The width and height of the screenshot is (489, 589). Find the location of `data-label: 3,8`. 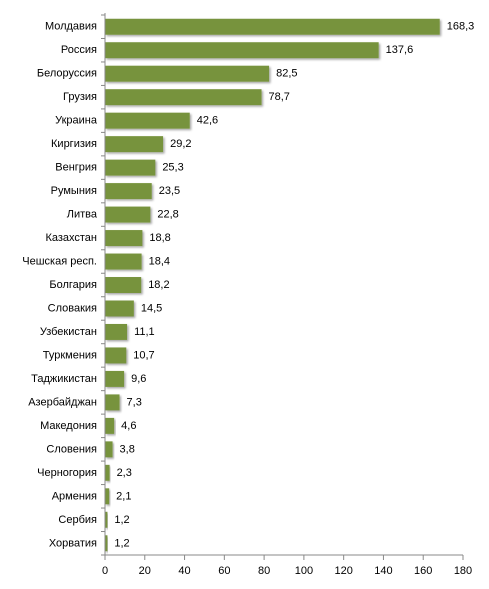

data-label: 3,8 is located at coordinates (127, 449).